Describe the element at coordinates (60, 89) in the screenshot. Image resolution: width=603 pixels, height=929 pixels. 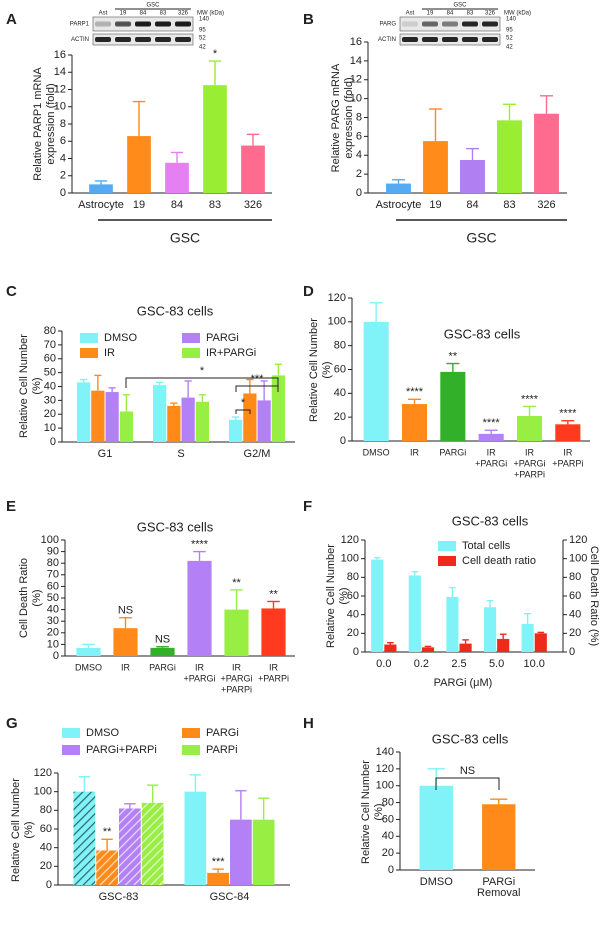
I see `y-tick-label: 12` at that location.